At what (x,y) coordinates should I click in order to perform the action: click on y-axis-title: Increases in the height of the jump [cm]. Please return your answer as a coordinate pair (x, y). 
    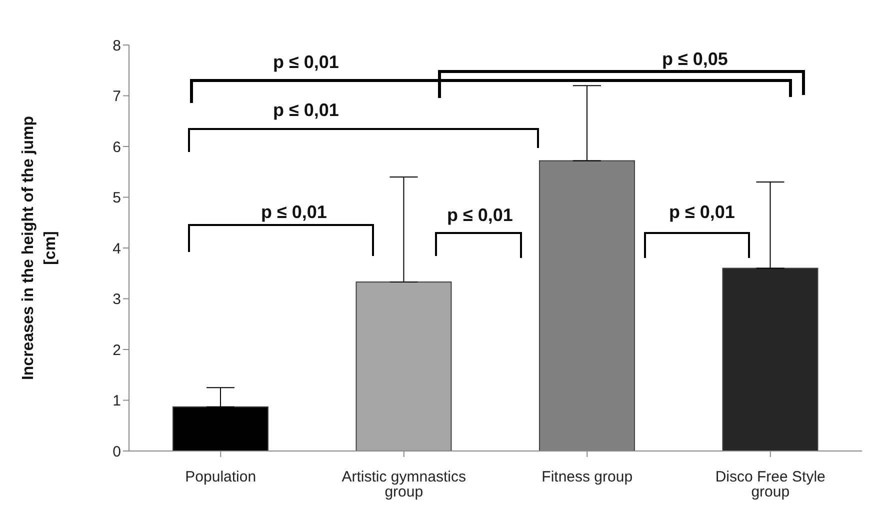
    Looking at the image, I should click on (39, 248).